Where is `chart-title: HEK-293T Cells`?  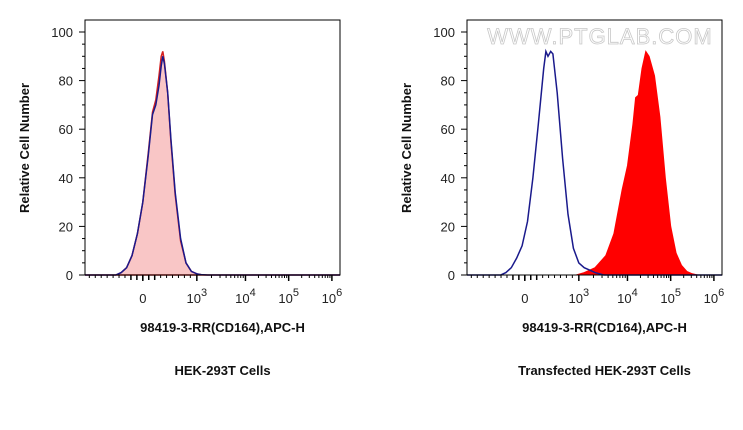 chart-title: HEK-293T Cells is located at coordinates (222, 370).